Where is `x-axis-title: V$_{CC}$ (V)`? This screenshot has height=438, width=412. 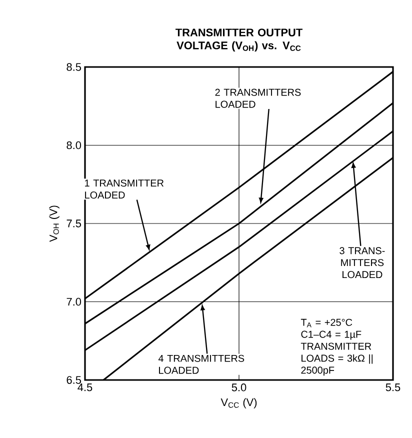
x-axis-title: V$_{CC}$ (V) is located at coordinates (238, 403).